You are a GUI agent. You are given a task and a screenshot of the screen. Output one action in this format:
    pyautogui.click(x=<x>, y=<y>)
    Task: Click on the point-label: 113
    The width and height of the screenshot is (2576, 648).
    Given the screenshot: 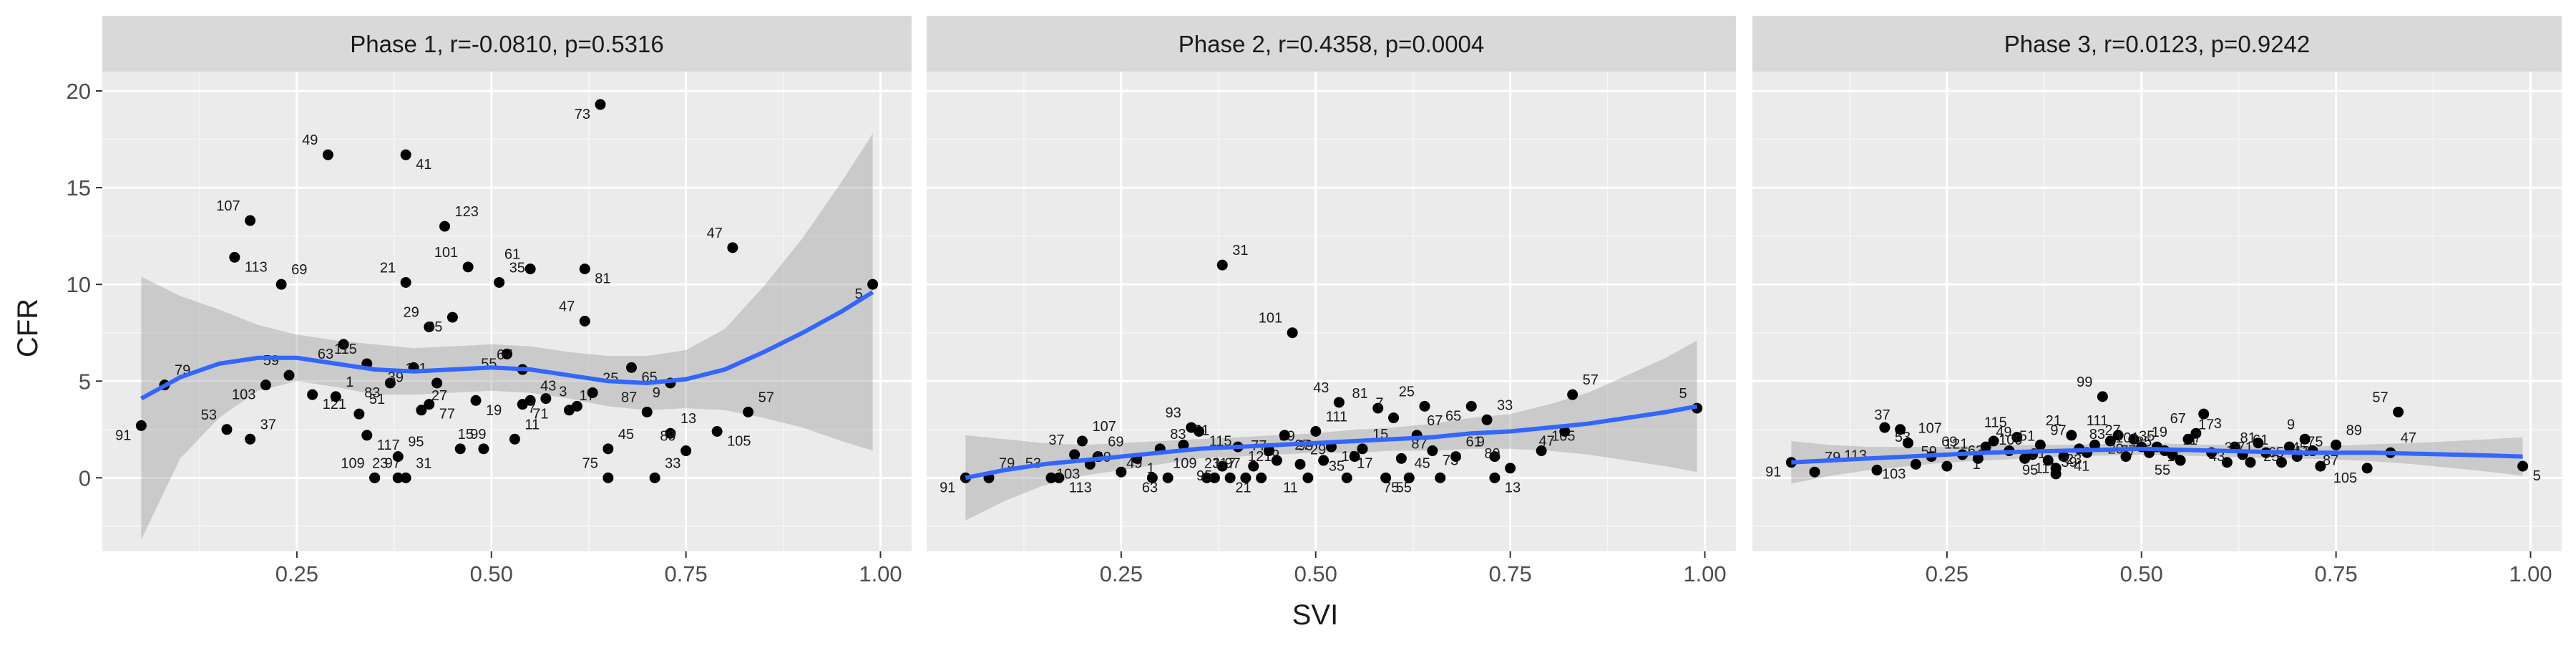 What is the action you would take?
    pyautogui.click(x=256, y=267)
    